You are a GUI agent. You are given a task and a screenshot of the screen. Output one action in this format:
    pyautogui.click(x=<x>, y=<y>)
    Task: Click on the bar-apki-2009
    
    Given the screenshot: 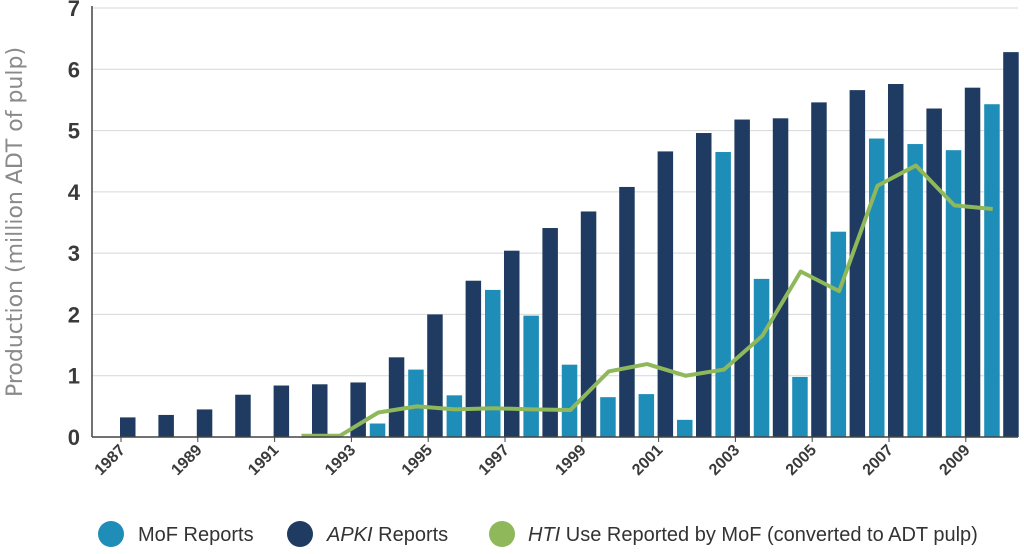 What is the action you would take?
    pyautogui.click(x=972, y=262)
    